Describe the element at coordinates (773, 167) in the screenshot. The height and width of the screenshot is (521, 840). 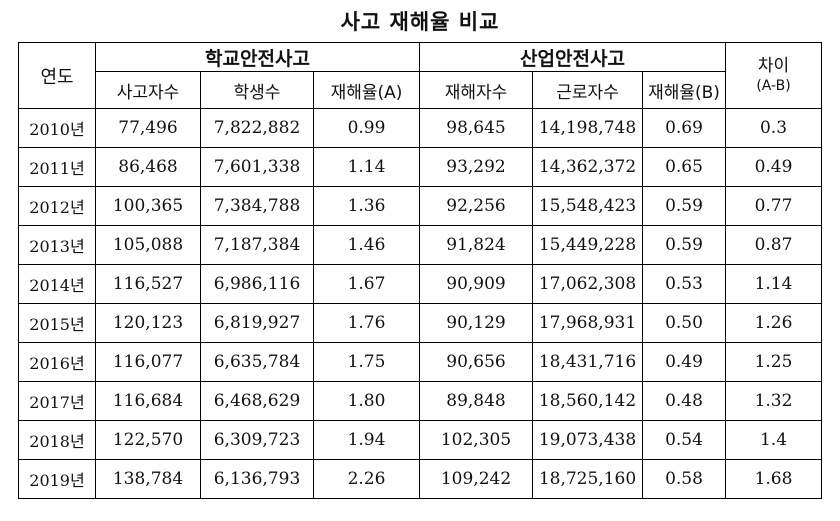
I see `diff-cell: 0.49` at that location.